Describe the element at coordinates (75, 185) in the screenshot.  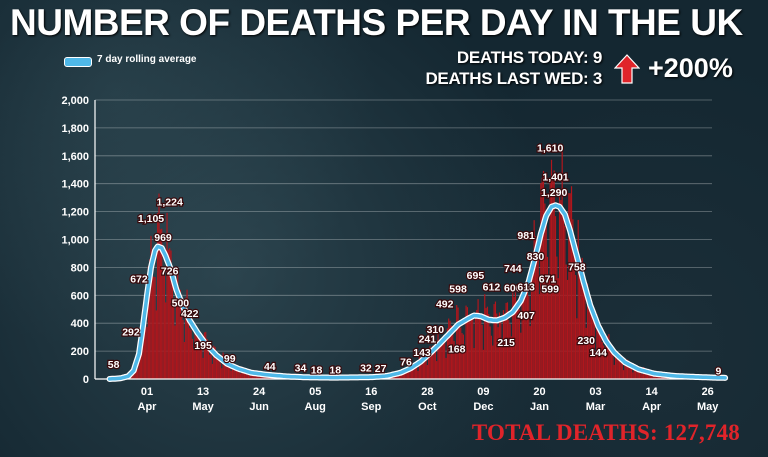
I see `y-tick-label: 1,400` at that location.